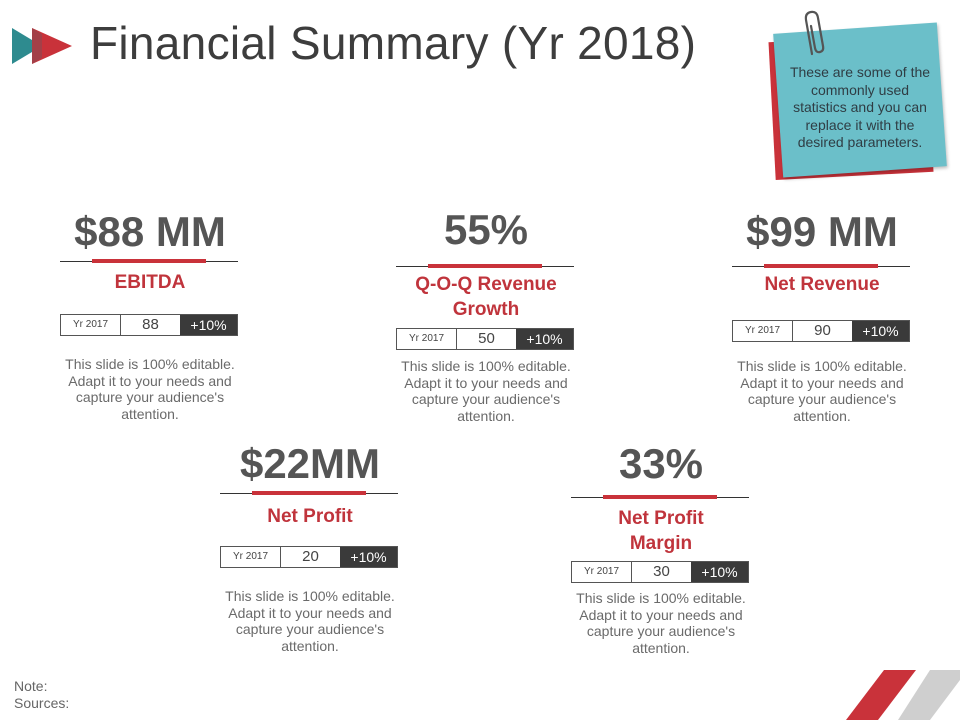  I want to click on metric-value: $22MM, so click(310, 463).